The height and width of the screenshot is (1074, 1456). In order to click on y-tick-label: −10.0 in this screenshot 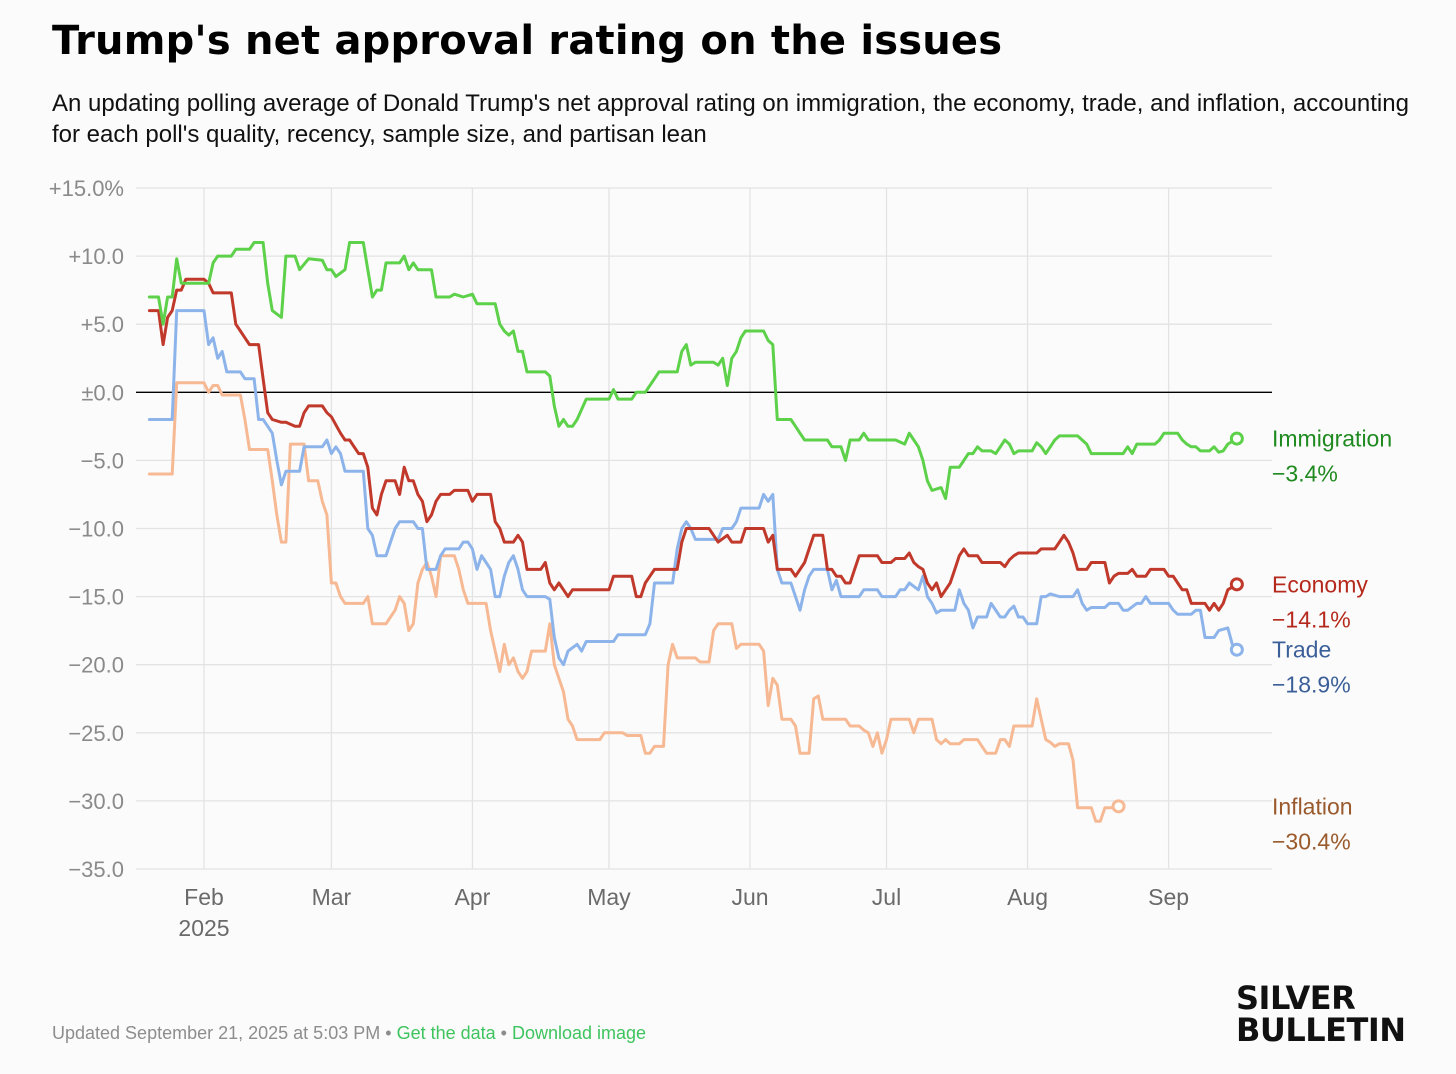, I will do `click(96, 529)`.